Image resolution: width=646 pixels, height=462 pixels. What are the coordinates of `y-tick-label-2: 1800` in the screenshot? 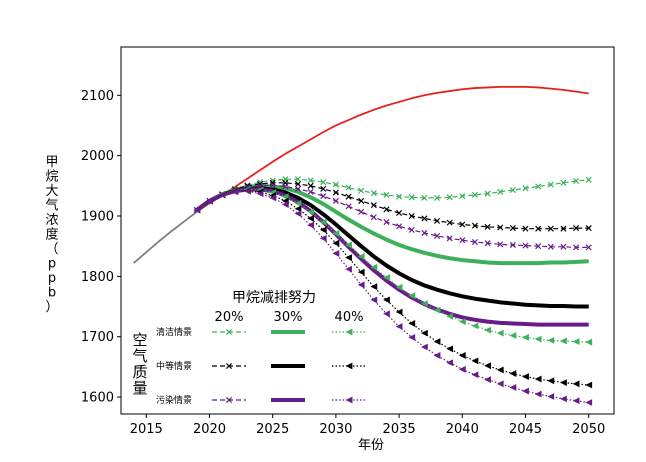 It's located at (97, 277).